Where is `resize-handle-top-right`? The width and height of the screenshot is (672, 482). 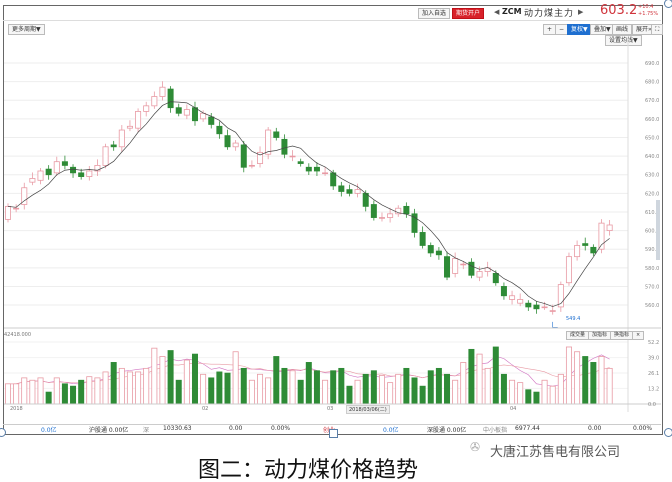
resize-handle-top-right is located at coordinates (668, 4).